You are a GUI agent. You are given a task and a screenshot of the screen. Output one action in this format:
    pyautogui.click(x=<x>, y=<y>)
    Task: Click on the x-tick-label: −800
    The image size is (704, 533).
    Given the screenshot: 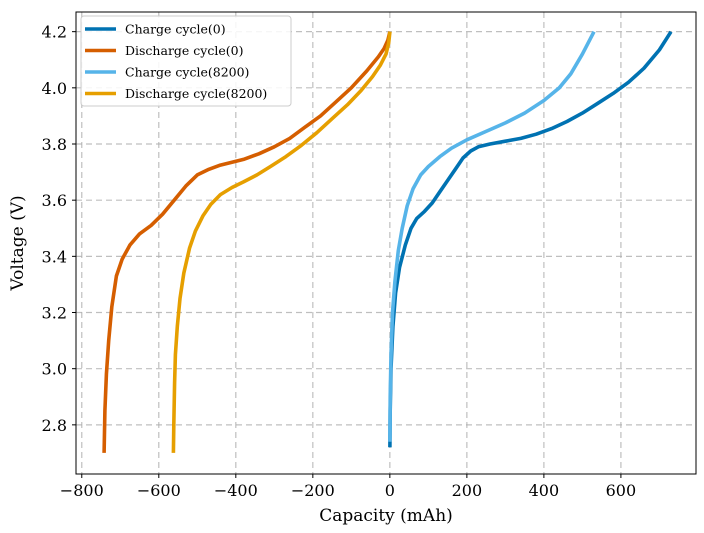 What is the action you would take?
    pyautogui.click(x=82, y=490)
    